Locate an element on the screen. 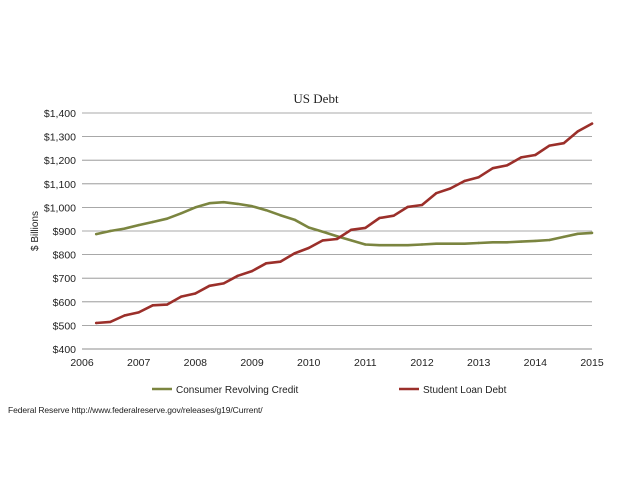 Image resolution: width=638 pixels, height=493 pixels. consumer-revolving-credit-line is located at coordinates (344, 223).